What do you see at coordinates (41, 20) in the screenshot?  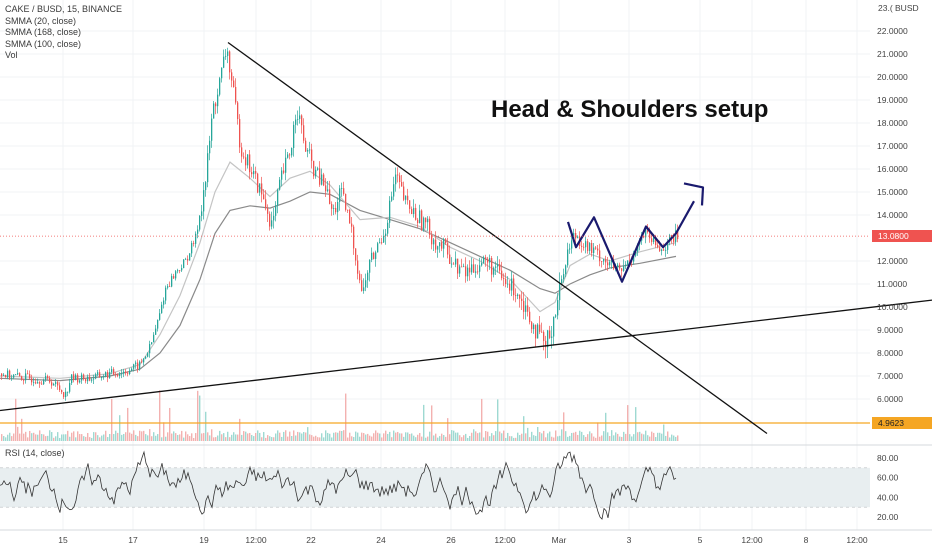 I see `smma-20-label: SMMA (20, close)` at bounding box center [41, 20].